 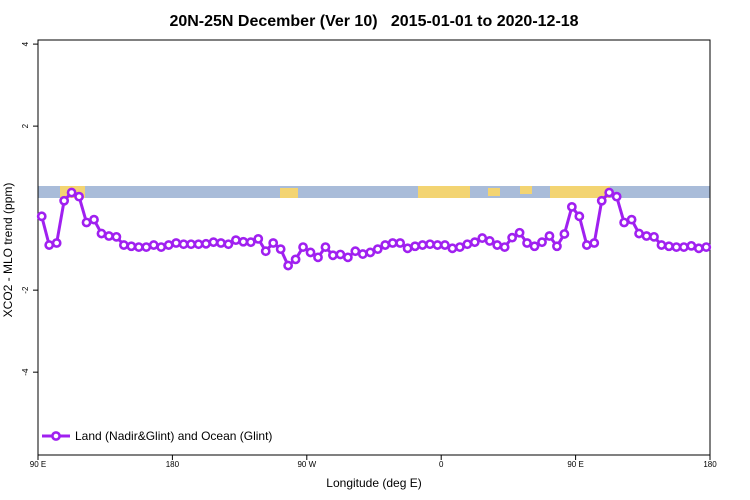 I want to click on y-tick-label: -2, so click(x=25, y=290).